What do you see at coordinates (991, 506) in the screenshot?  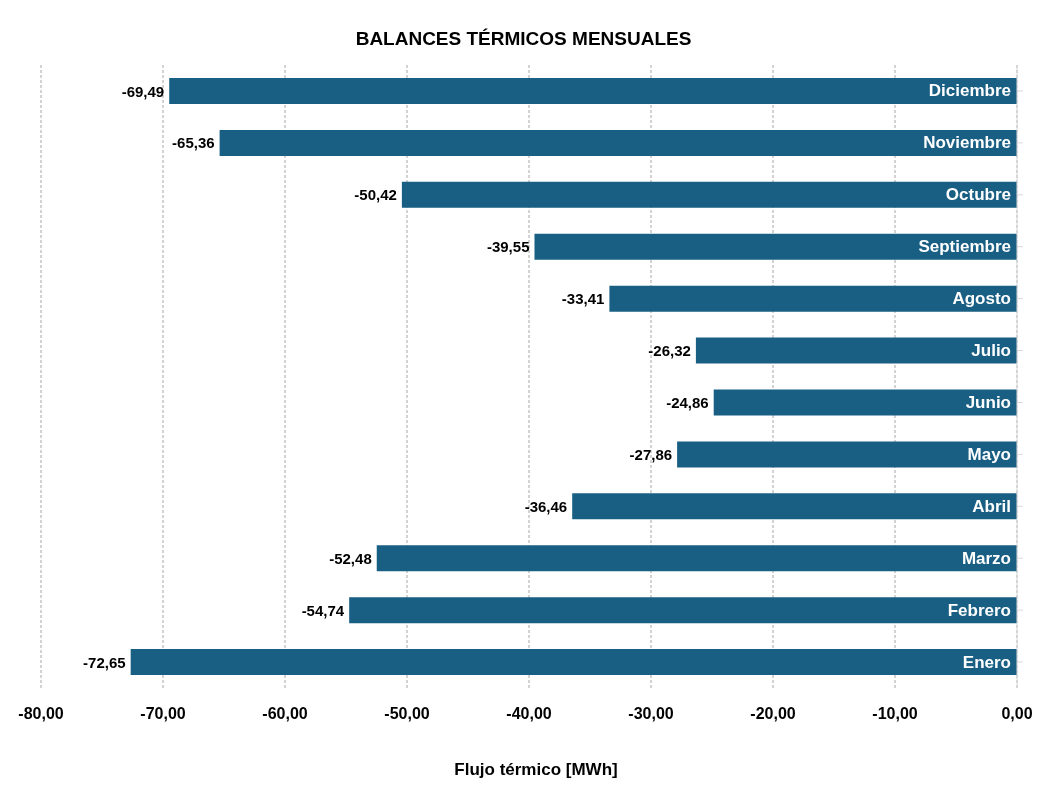 I see `y-tick-label: Abril` at bounding box center [991, 506].